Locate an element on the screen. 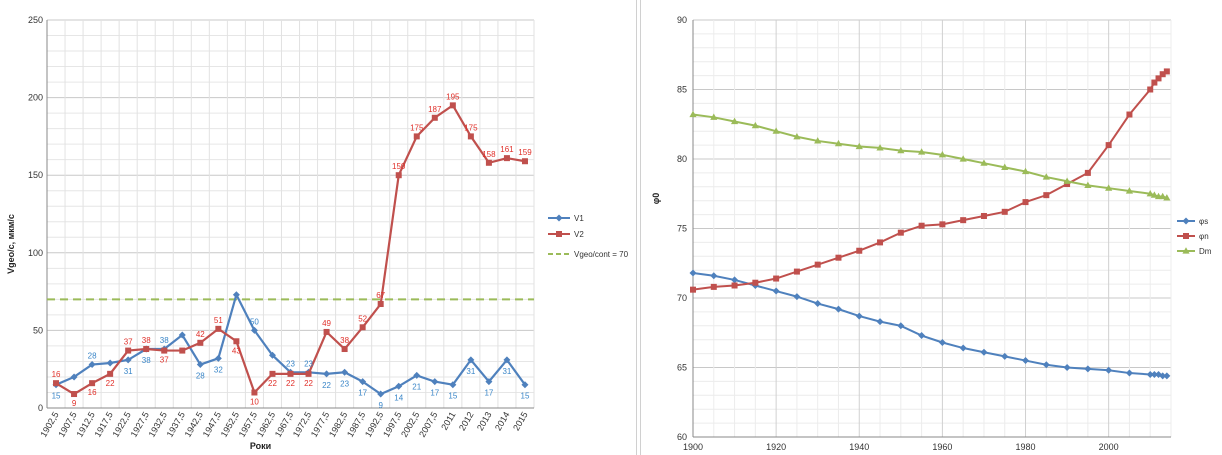 The image size is (1222, 455). legend-label: Dm is located at coordinates (1205, 251).